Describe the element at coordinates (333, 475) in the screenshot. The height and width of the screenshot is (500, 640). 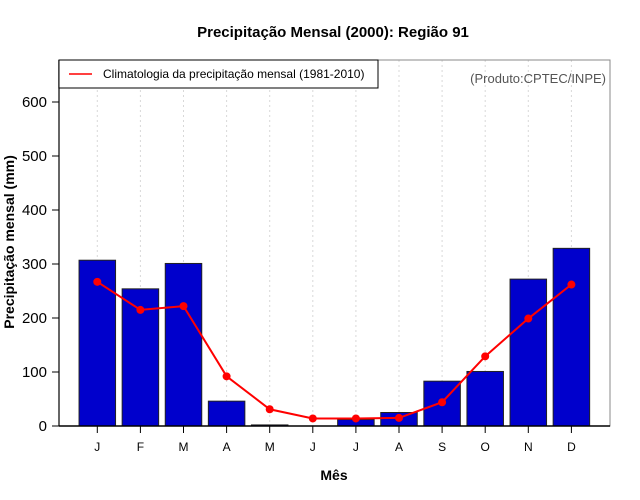
I see `x-axis-title: Mês` at that location.